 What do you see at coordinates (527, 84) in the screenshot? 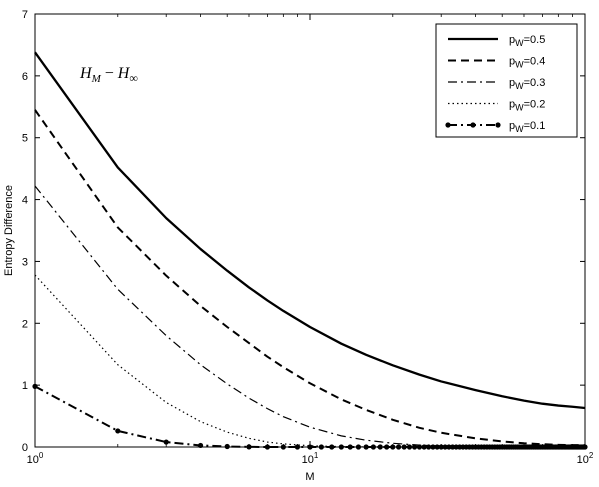
I see `legend-label-3: pW=0.3` at bounding box center [527, 84].